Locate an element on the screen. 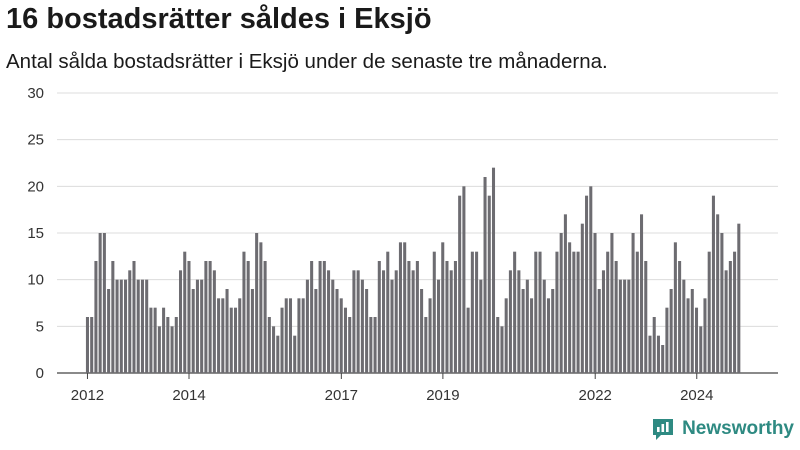 Image resolution: width=800 pixels, height=450 pixels. x-tick-label: 2022 is located at coordinates (595, 395).